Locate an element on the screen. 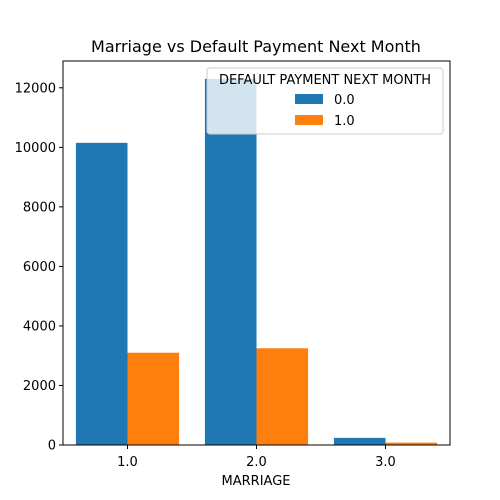  legend-swatch-0.0 is located at coordinates (309, 99).